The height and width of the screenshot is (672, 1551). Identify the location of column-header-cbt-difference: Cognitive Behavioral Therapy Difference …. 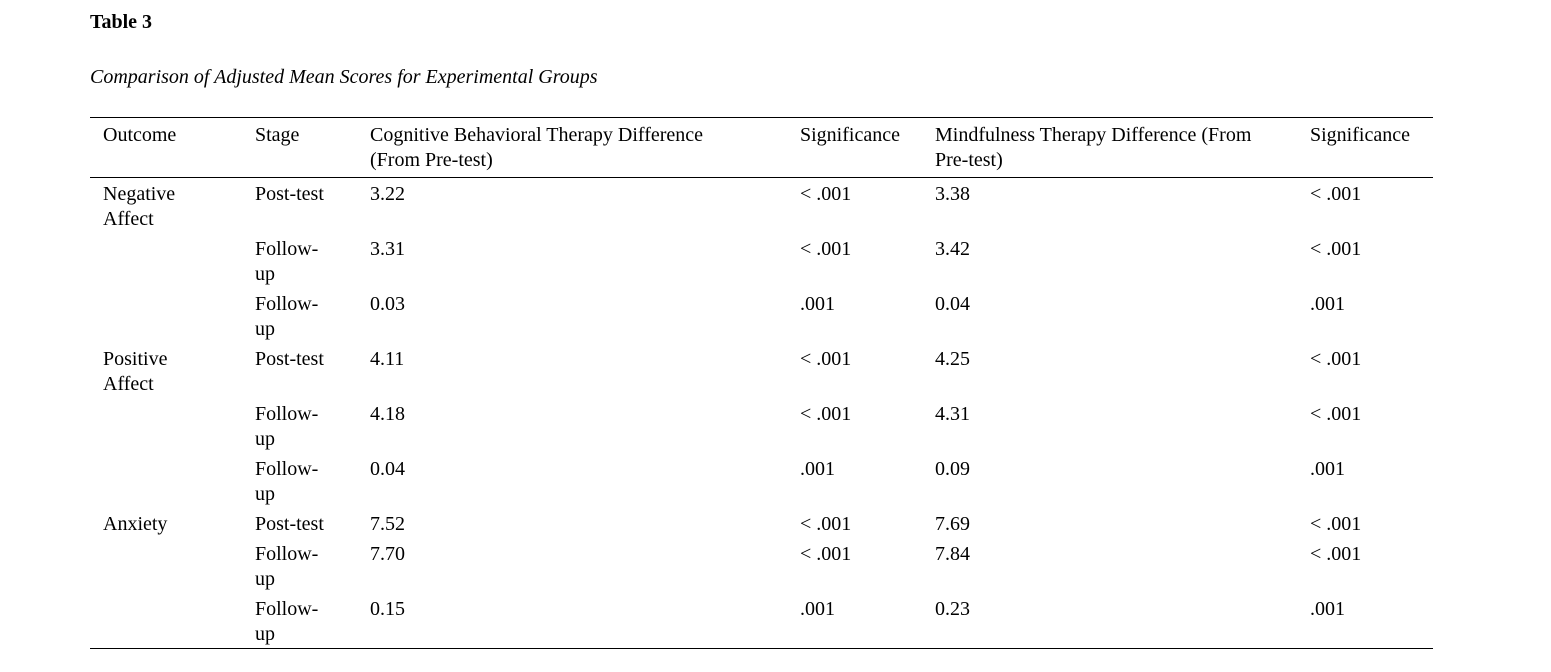
(585, 147).